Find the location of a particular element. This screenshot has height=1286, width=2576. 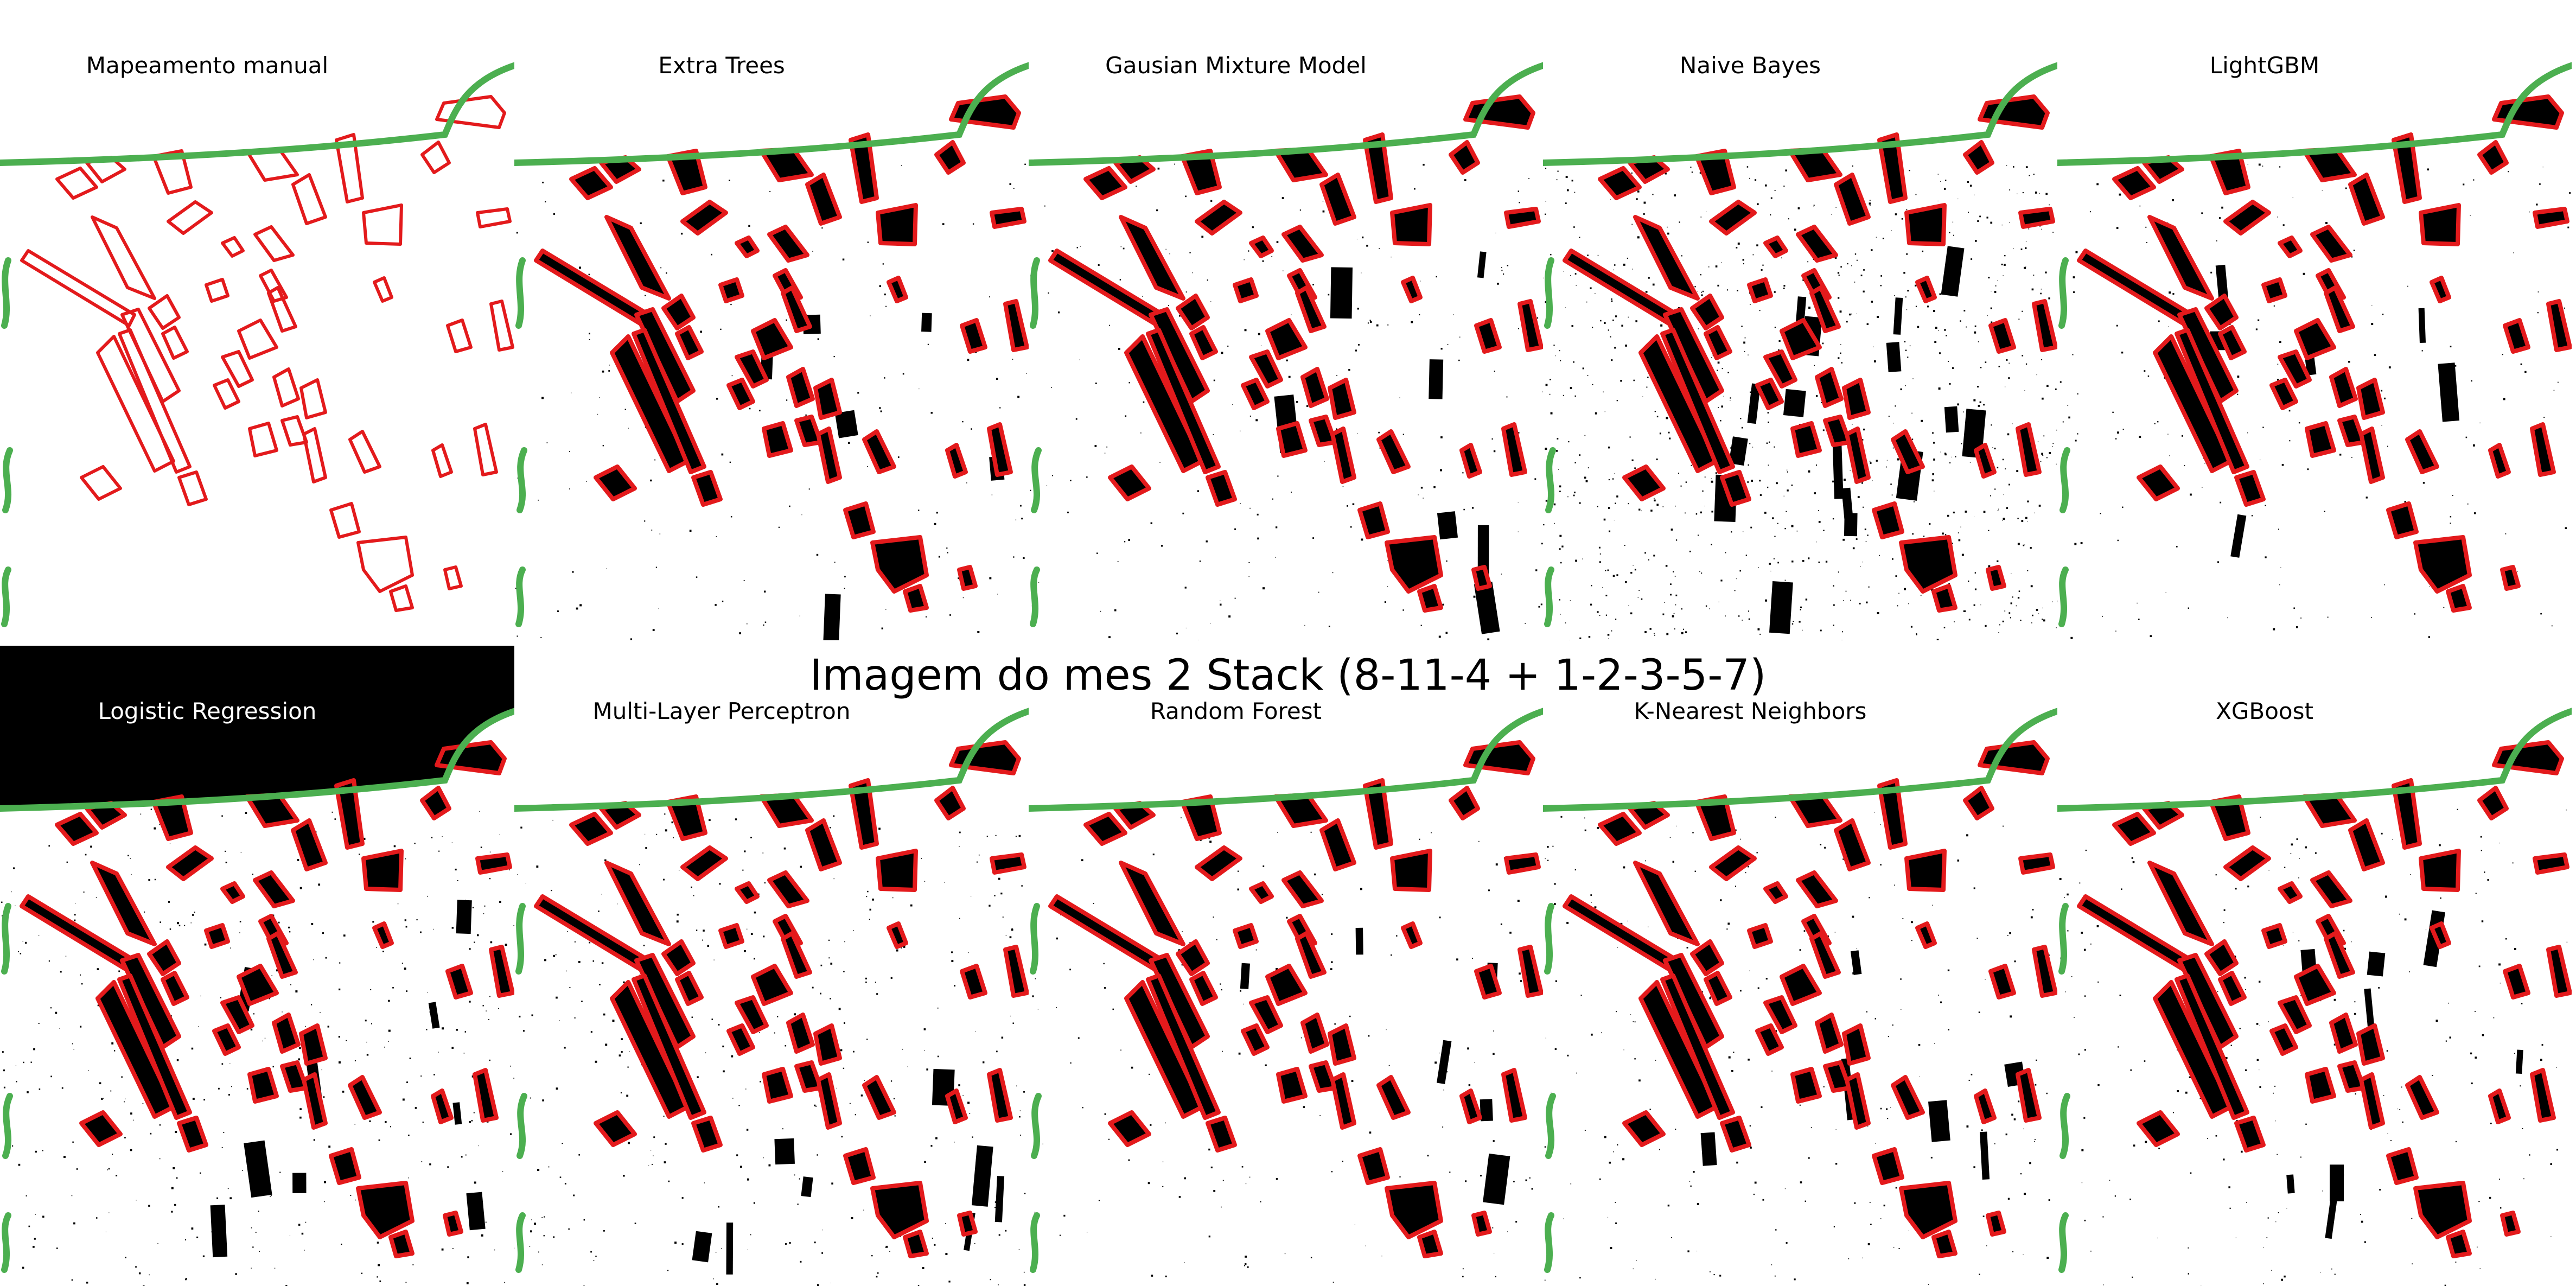

map-panel-xgboost: XGBoost is located at coordinates (2314, 966).